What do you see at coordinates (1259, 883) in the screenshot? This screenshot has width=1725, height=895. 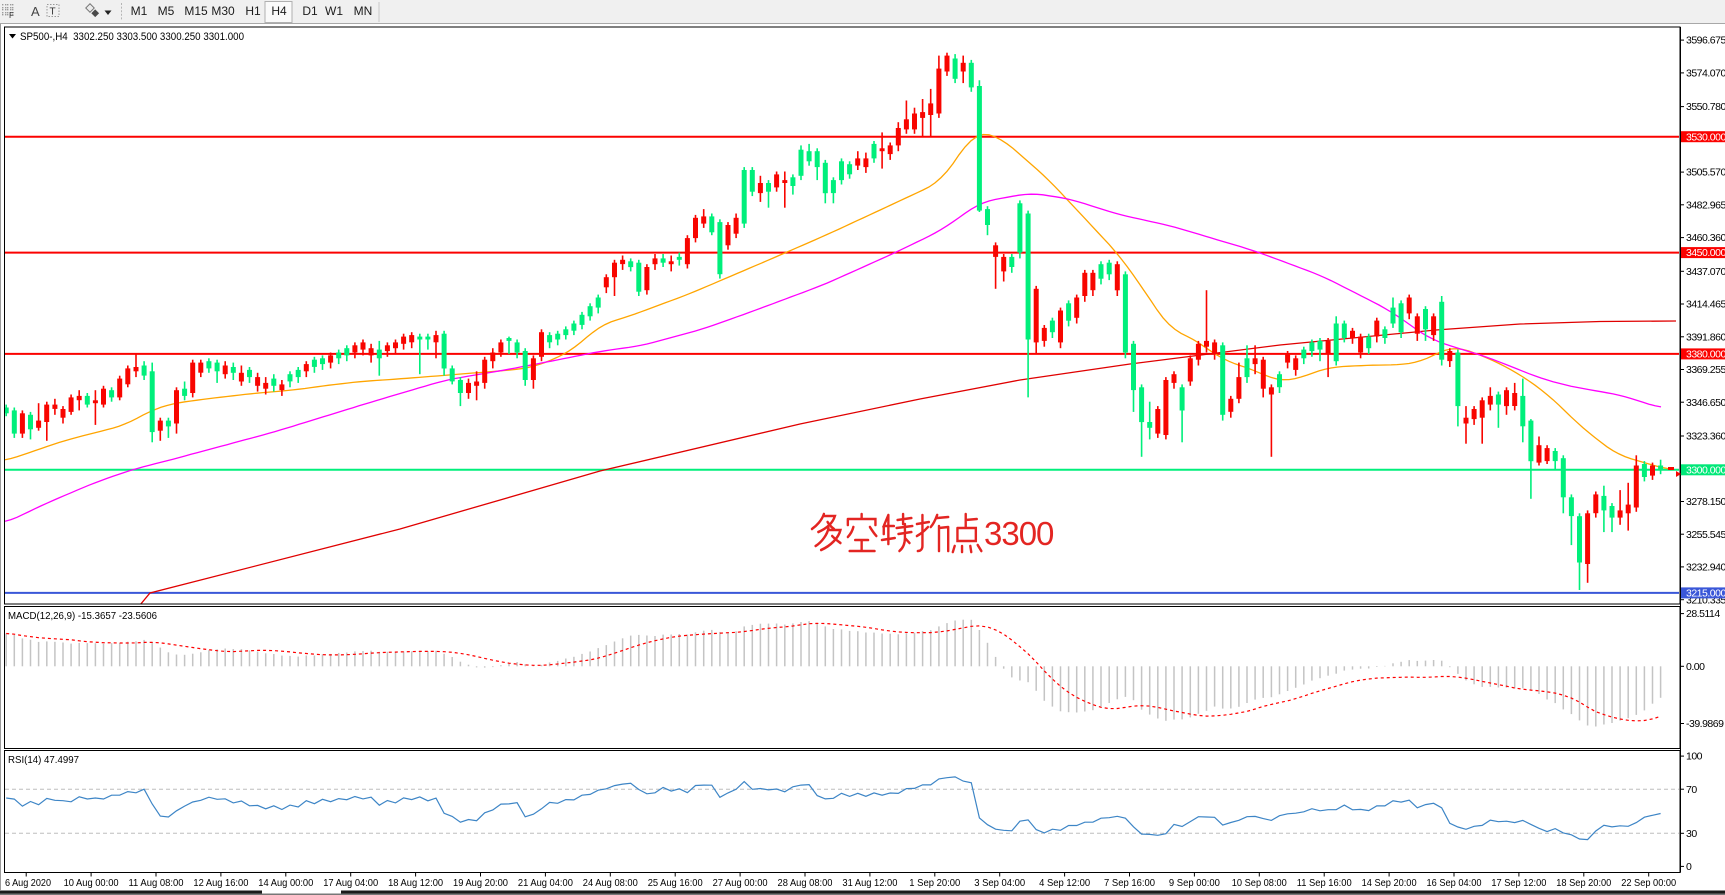 I see `svg-text: 10 Sep 08:00` at bounding box center [1259, 883].